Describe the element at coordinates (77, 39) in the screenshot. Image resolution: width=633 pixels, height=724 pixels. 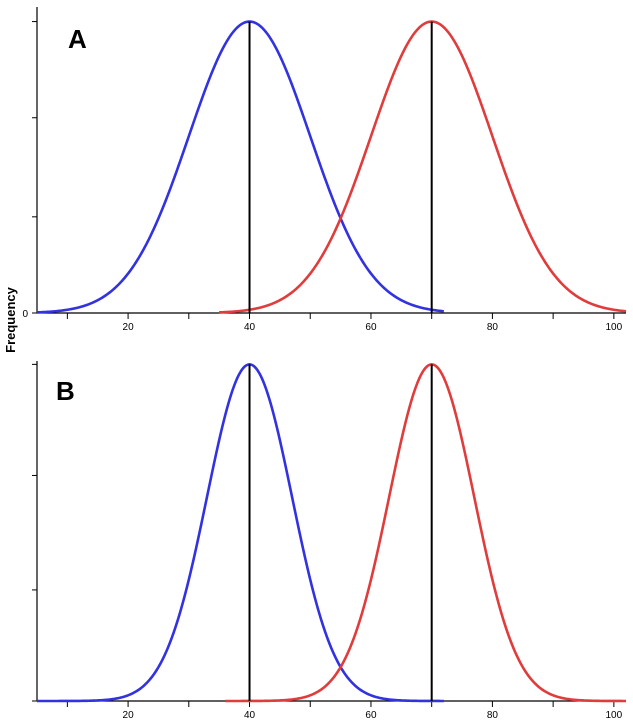
I see `panel-label: A` at that location.